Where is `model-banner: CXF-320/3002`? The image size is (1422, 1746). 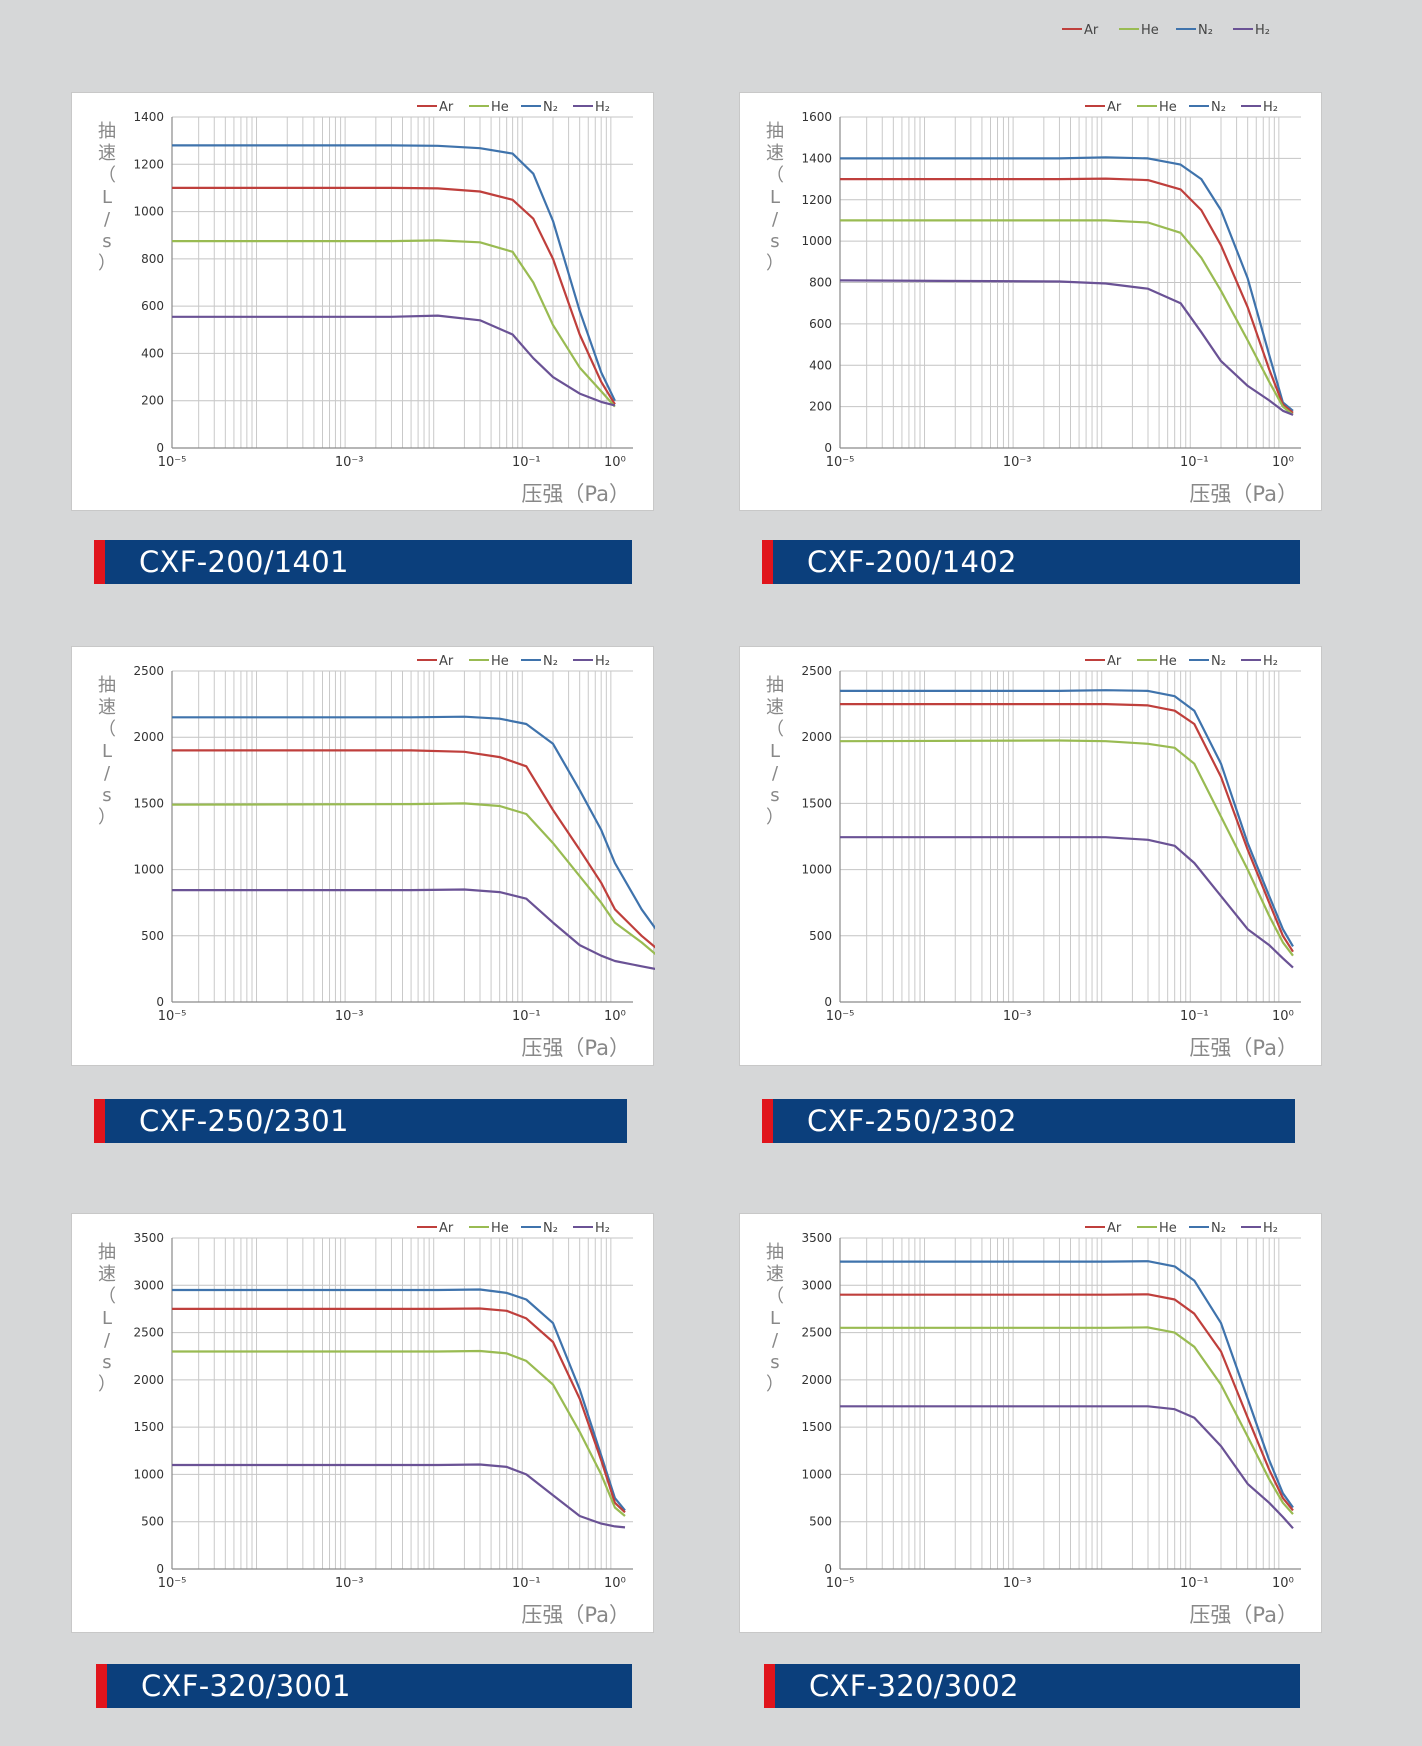
model-banner: CXF-320/3002 is located at coordinates (1032, 1686).